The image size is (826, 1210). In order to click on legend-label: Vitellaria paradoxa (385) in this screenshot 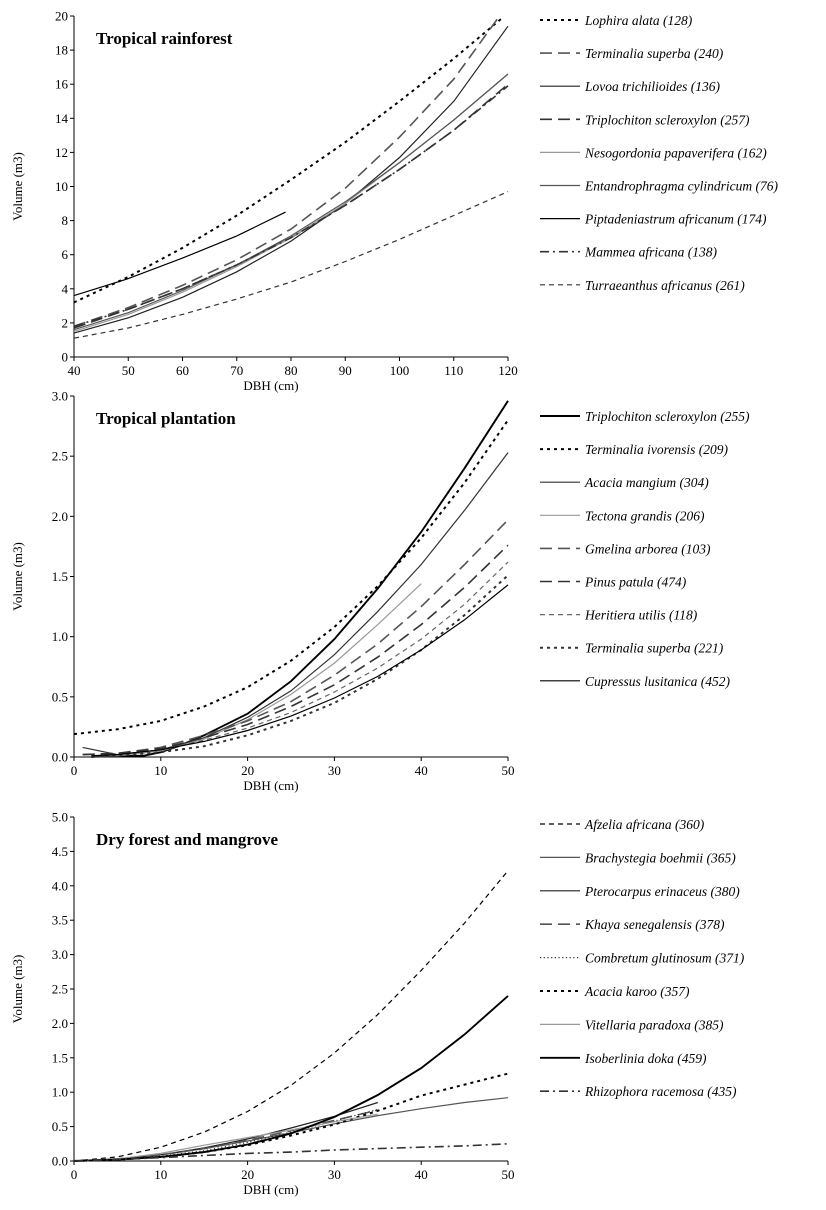, I will do `click(654, 1024)`.